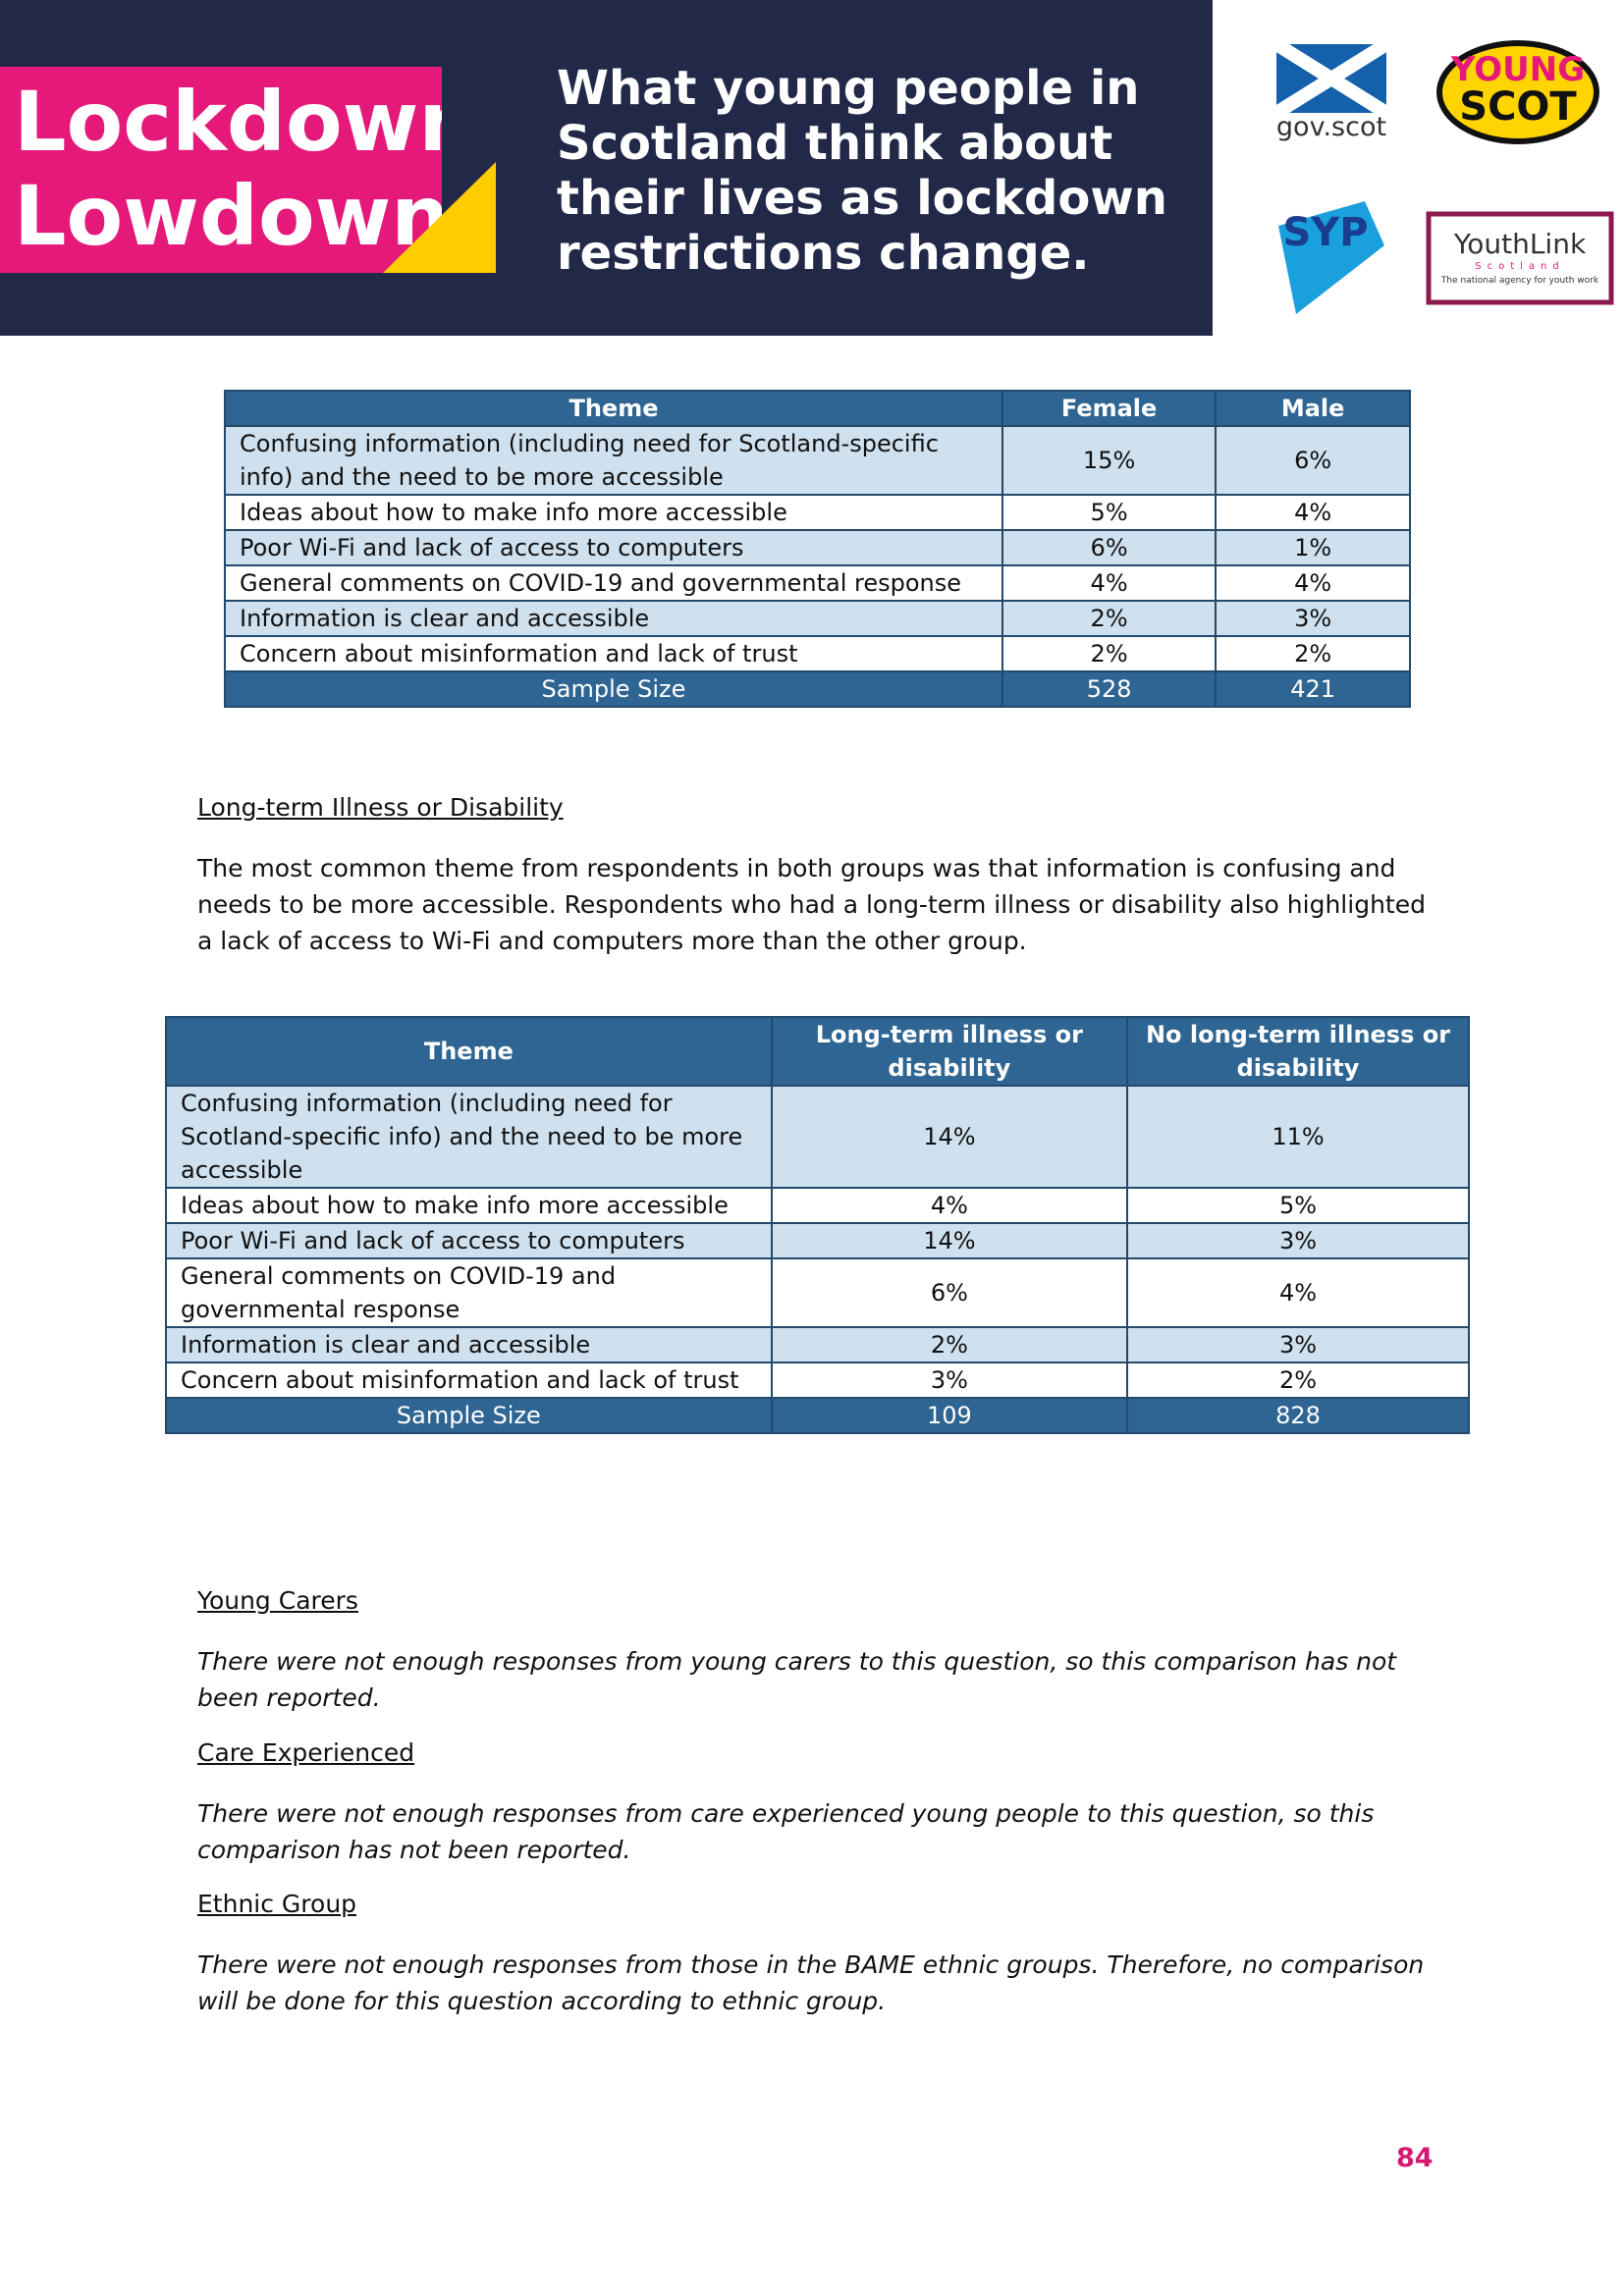 The width and height of the screenshot is (1624, 2296). Describe the element at coordinates (1298, 1137) in the screenshot. I see `value-cell: 11%` at that location.